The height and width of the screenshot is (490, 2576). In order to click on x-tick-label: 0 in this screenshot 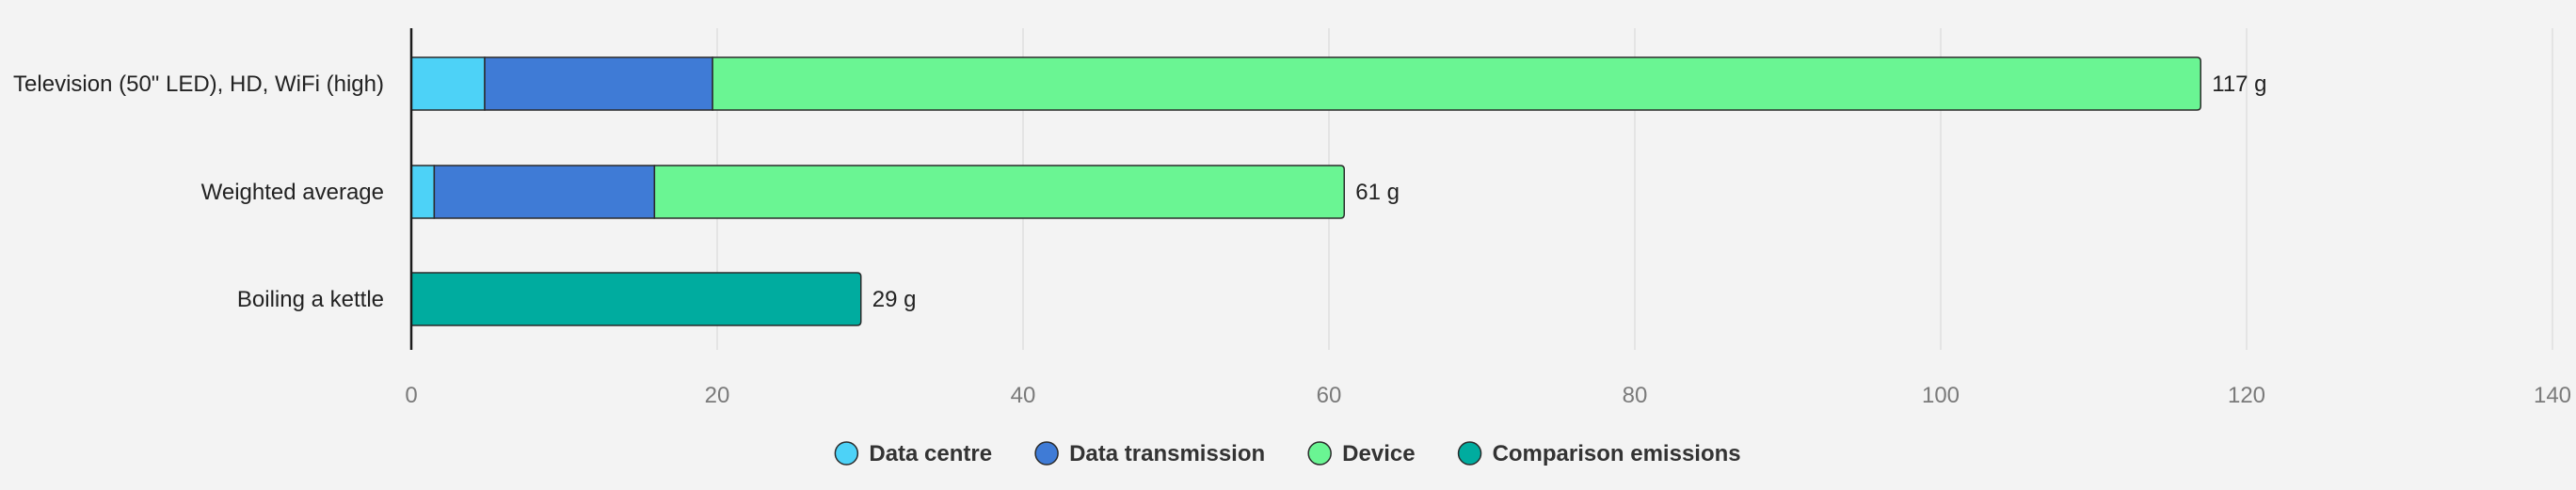, I will do `click(411, 396)`.